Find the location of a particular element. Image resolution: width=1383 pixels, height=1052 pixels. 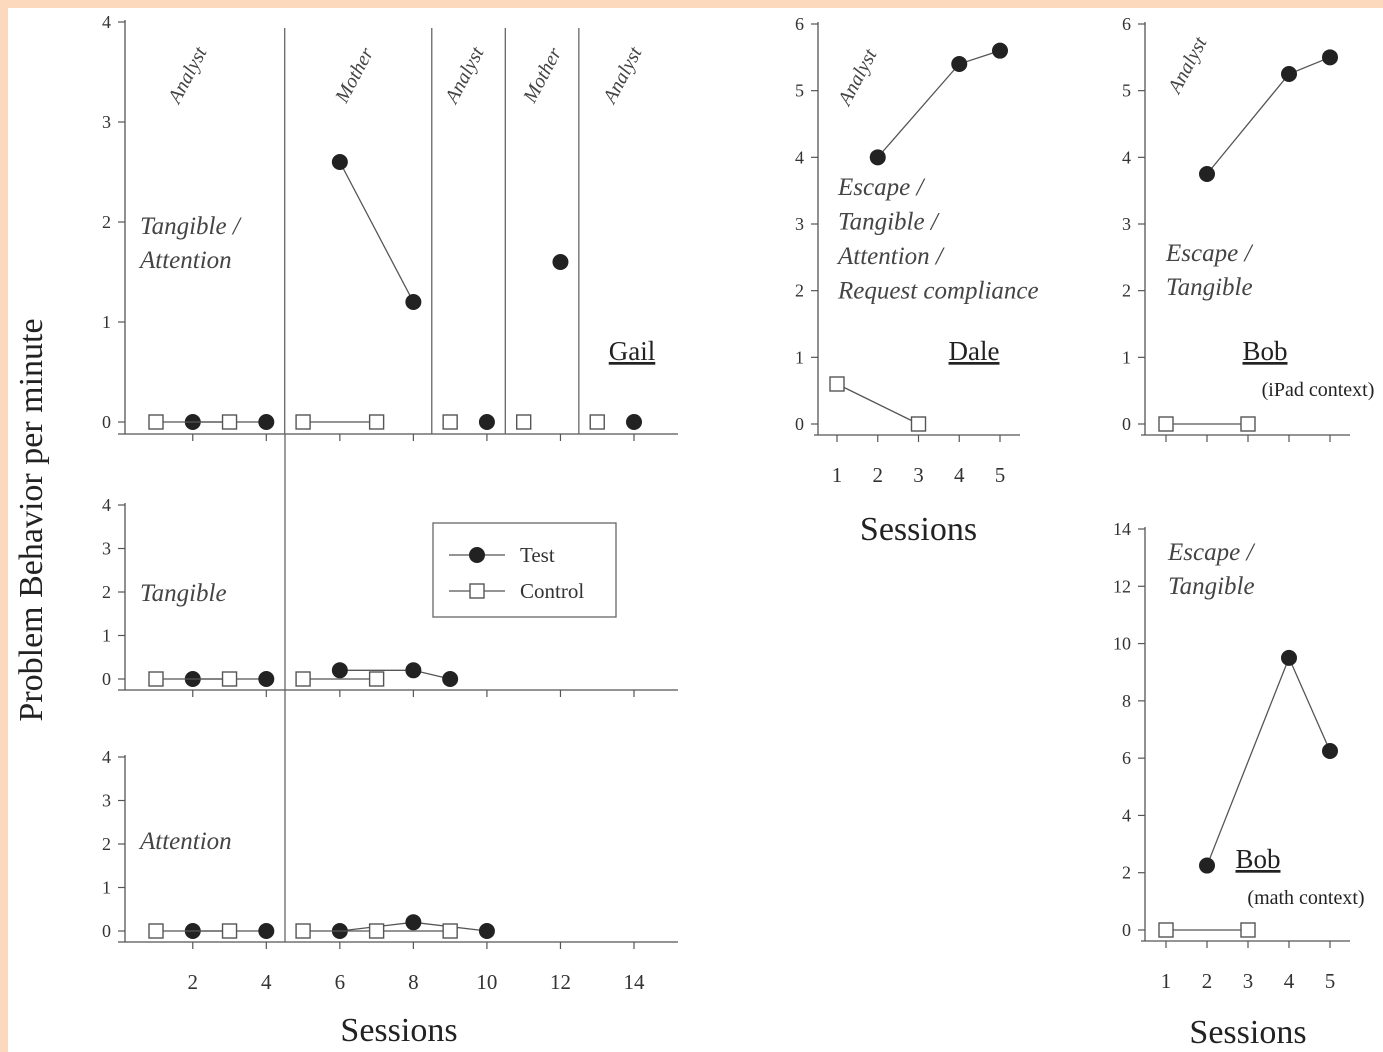

x-tick-label: 12 is located at coordinates (560, 982).